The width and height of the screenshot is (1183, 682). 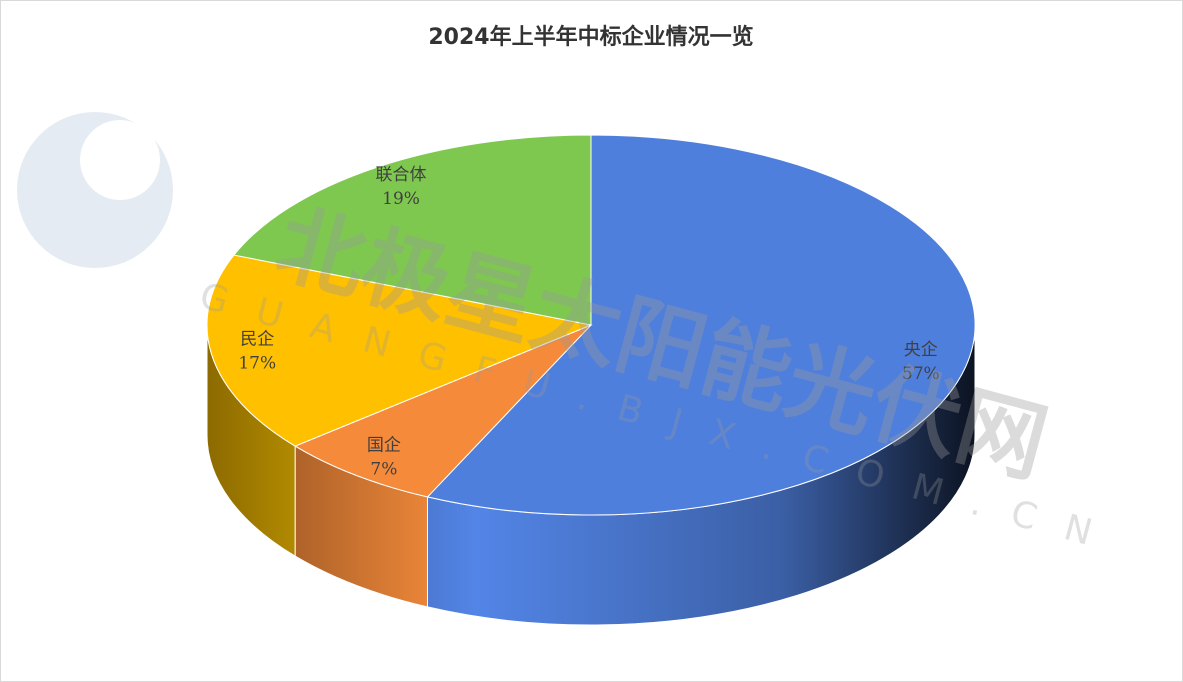 What do you see at coordinates (401, 175) in the screenshot?
I see `slice-label: 联合体` at bounding box center [401, 175].